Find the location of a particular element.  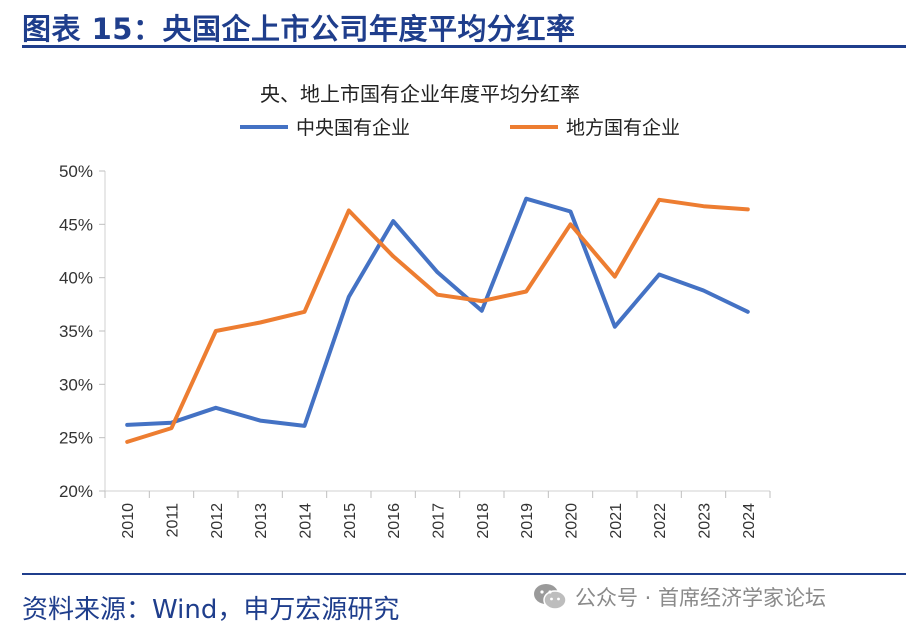

x-tick-label: 2021 is located at coordinates (616, 521).